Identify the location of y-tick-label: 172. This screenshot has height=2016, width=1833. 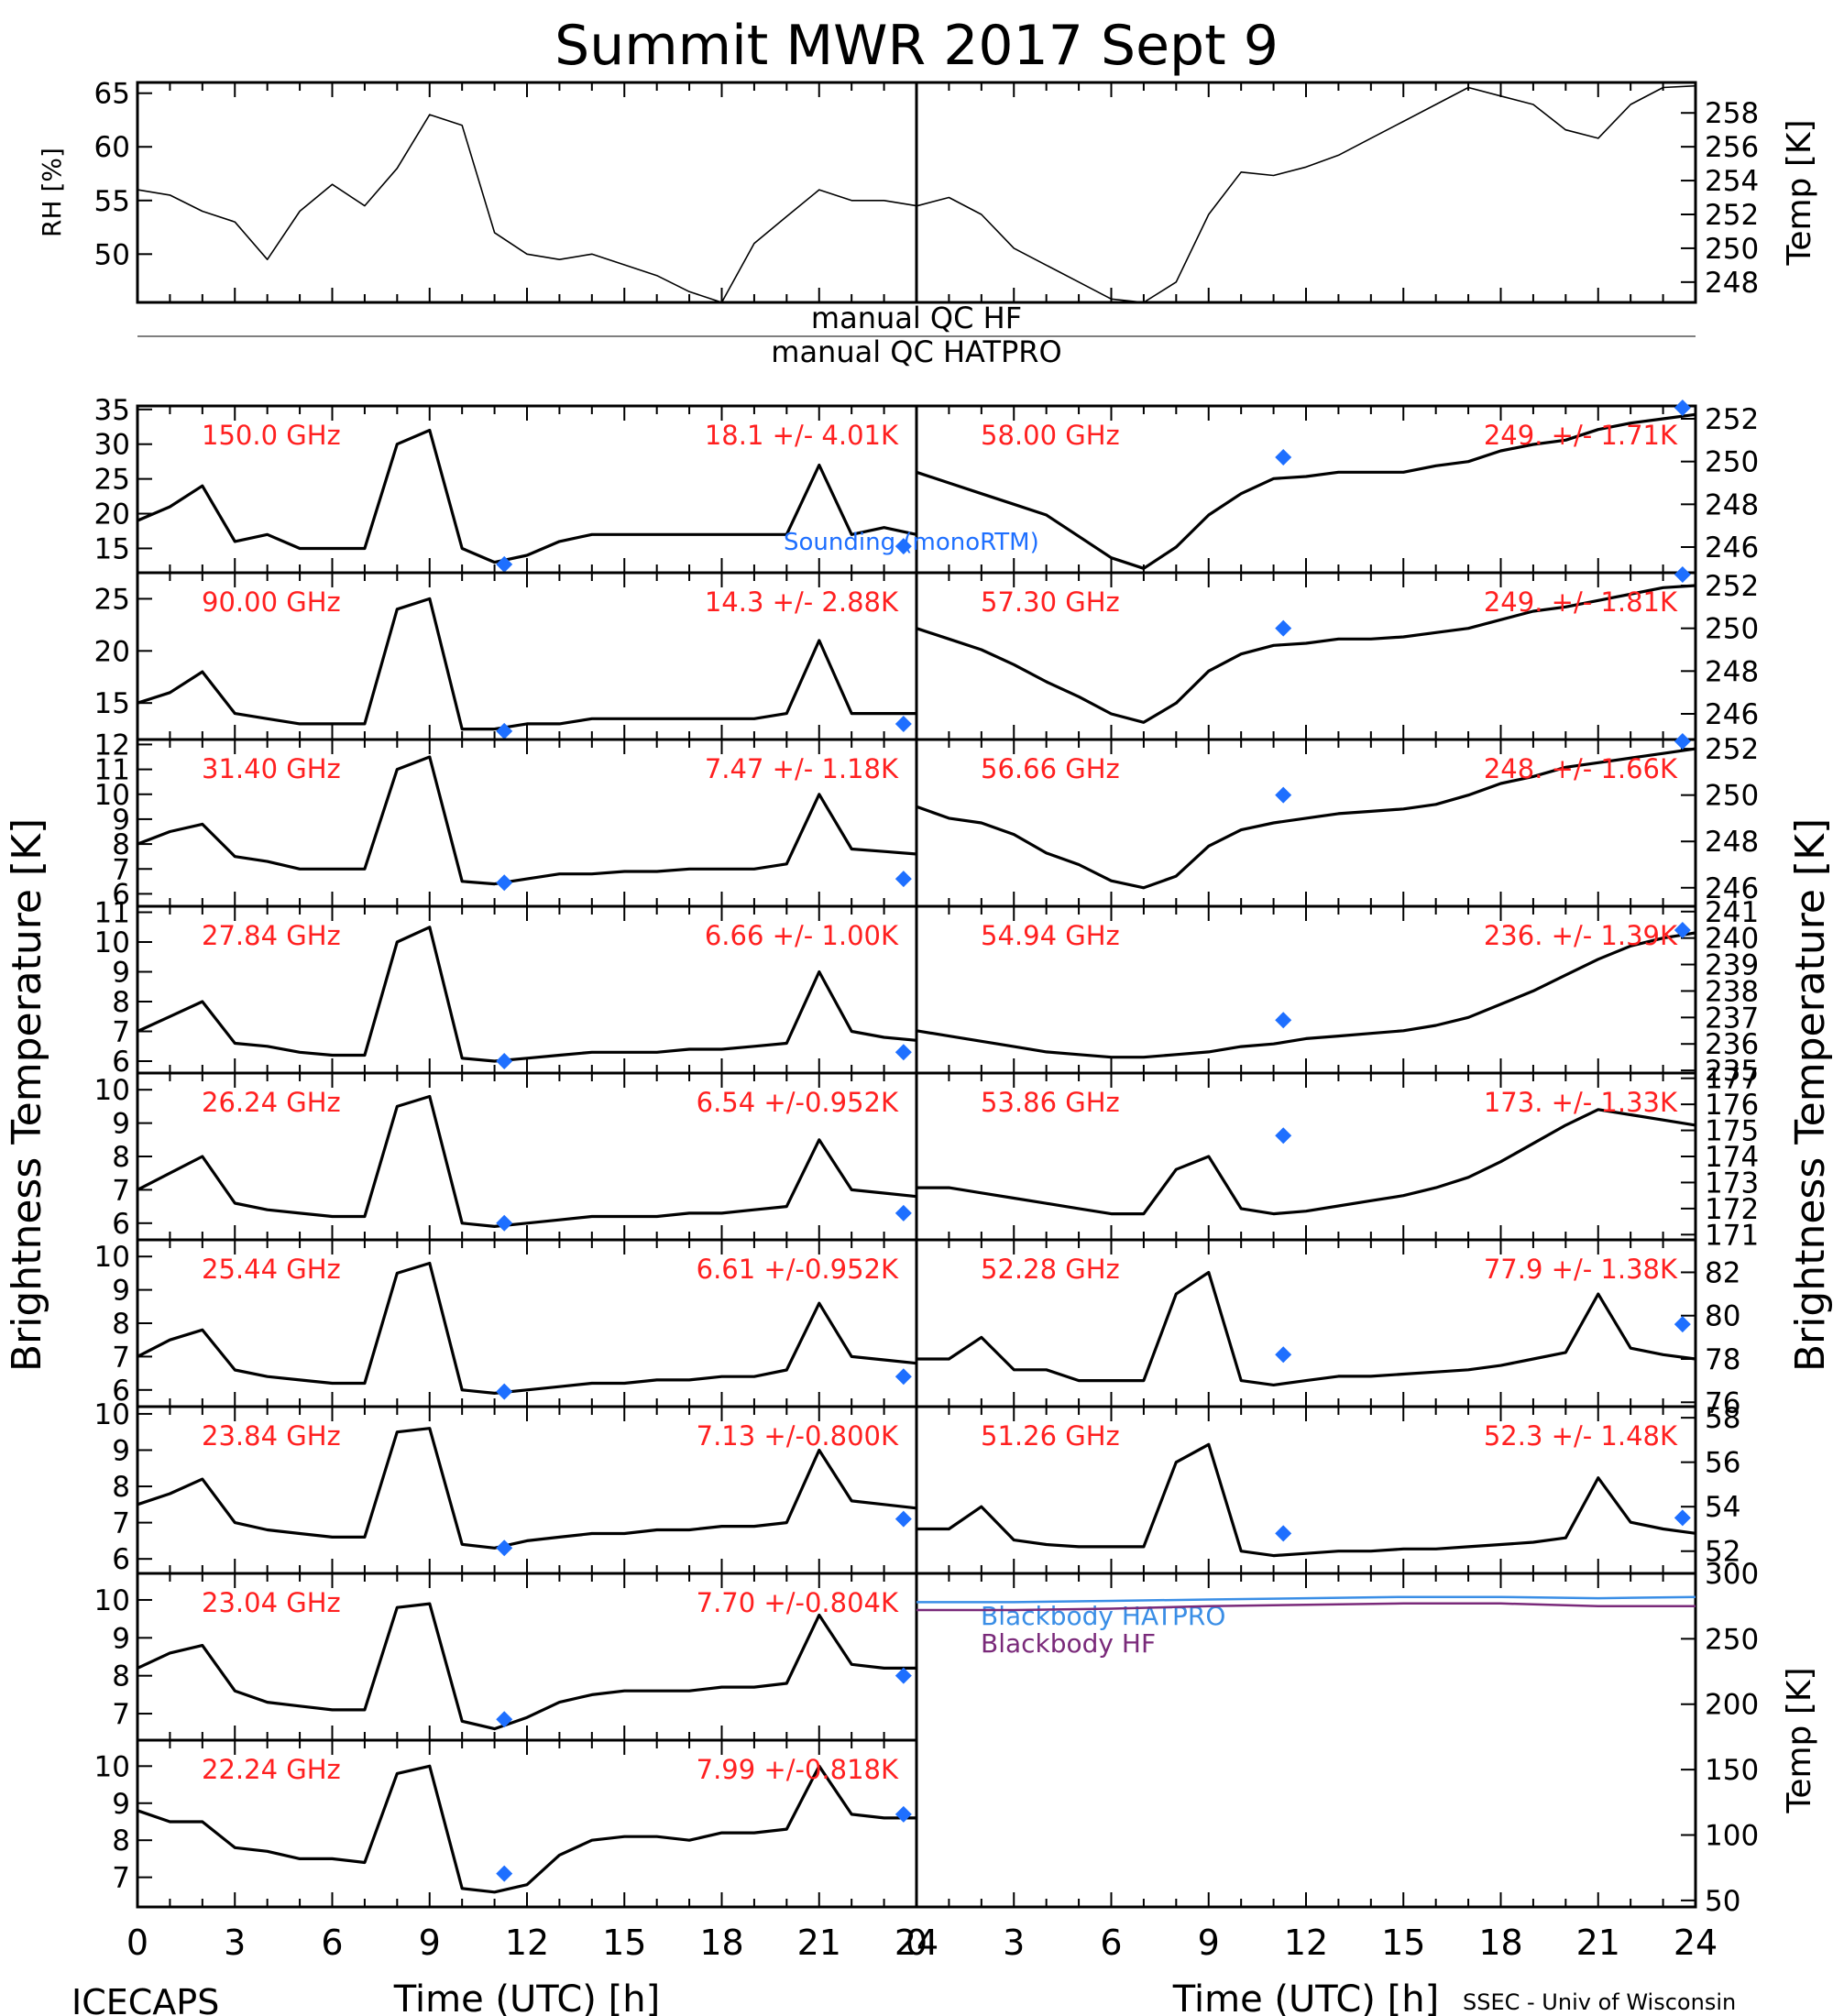
(1732, 1209).